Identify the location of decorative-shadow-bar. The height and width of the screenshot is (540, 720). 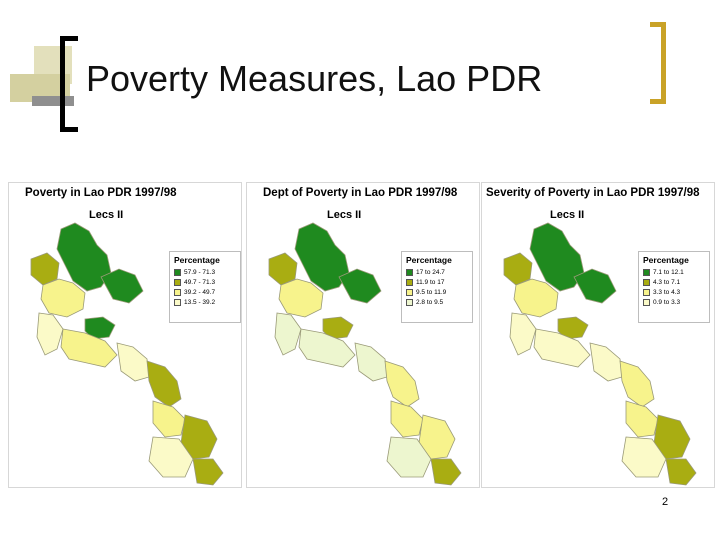
(53, 101).